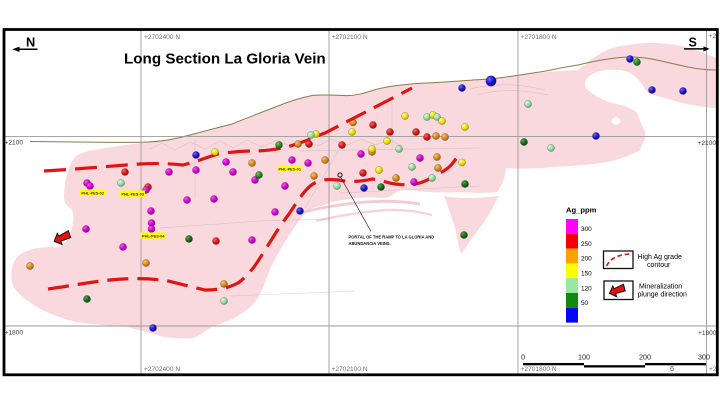  Describe the element at coordinates (93, 192) in the screenshot. I see `svg-text: PHL-PES-02` at that location.